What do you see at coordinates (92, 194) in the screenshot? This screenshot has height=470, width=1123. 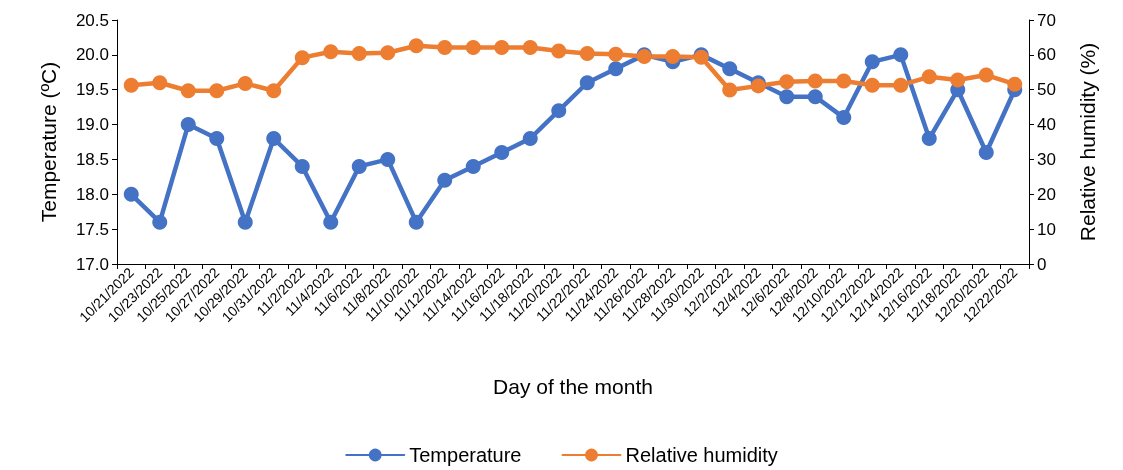 I see `y-tick-label: 18.0` at bounding box center [92, 194].